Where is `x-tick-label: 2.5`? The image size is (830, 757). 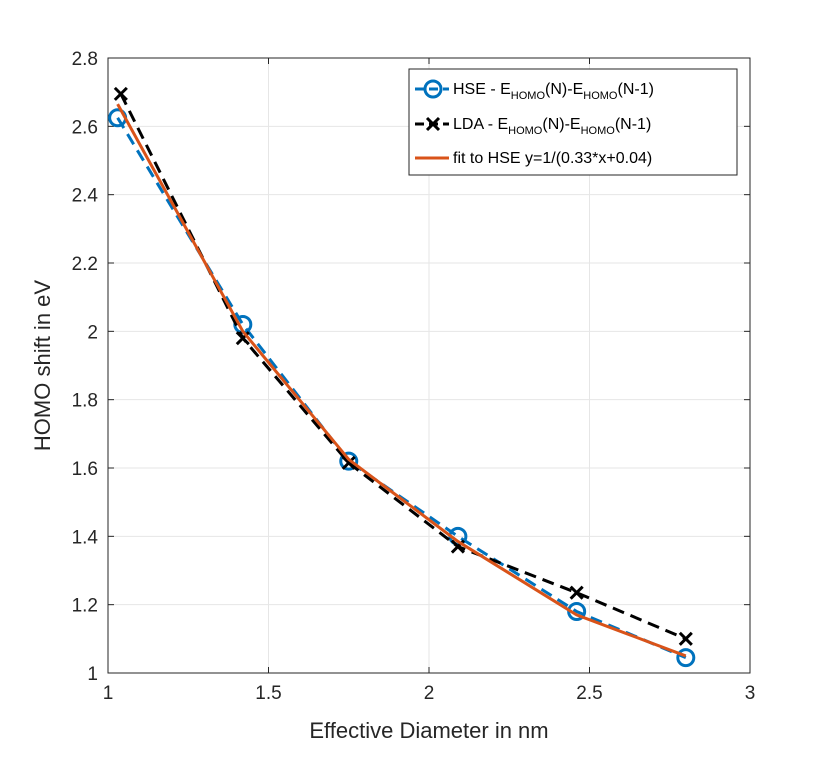 x-tick-label: 2.5 is located at coordinates (589, 693).